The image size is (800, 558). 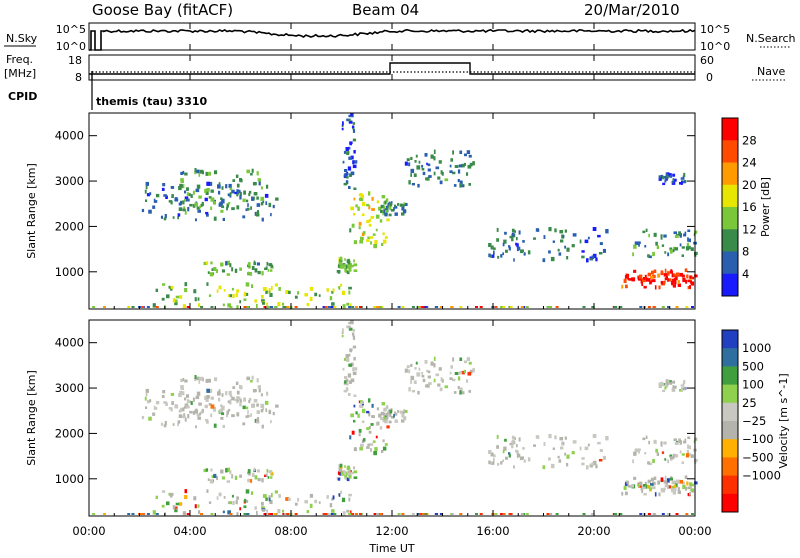 I want to click on y-tick-label: 1000, so click(x=69, y=479).